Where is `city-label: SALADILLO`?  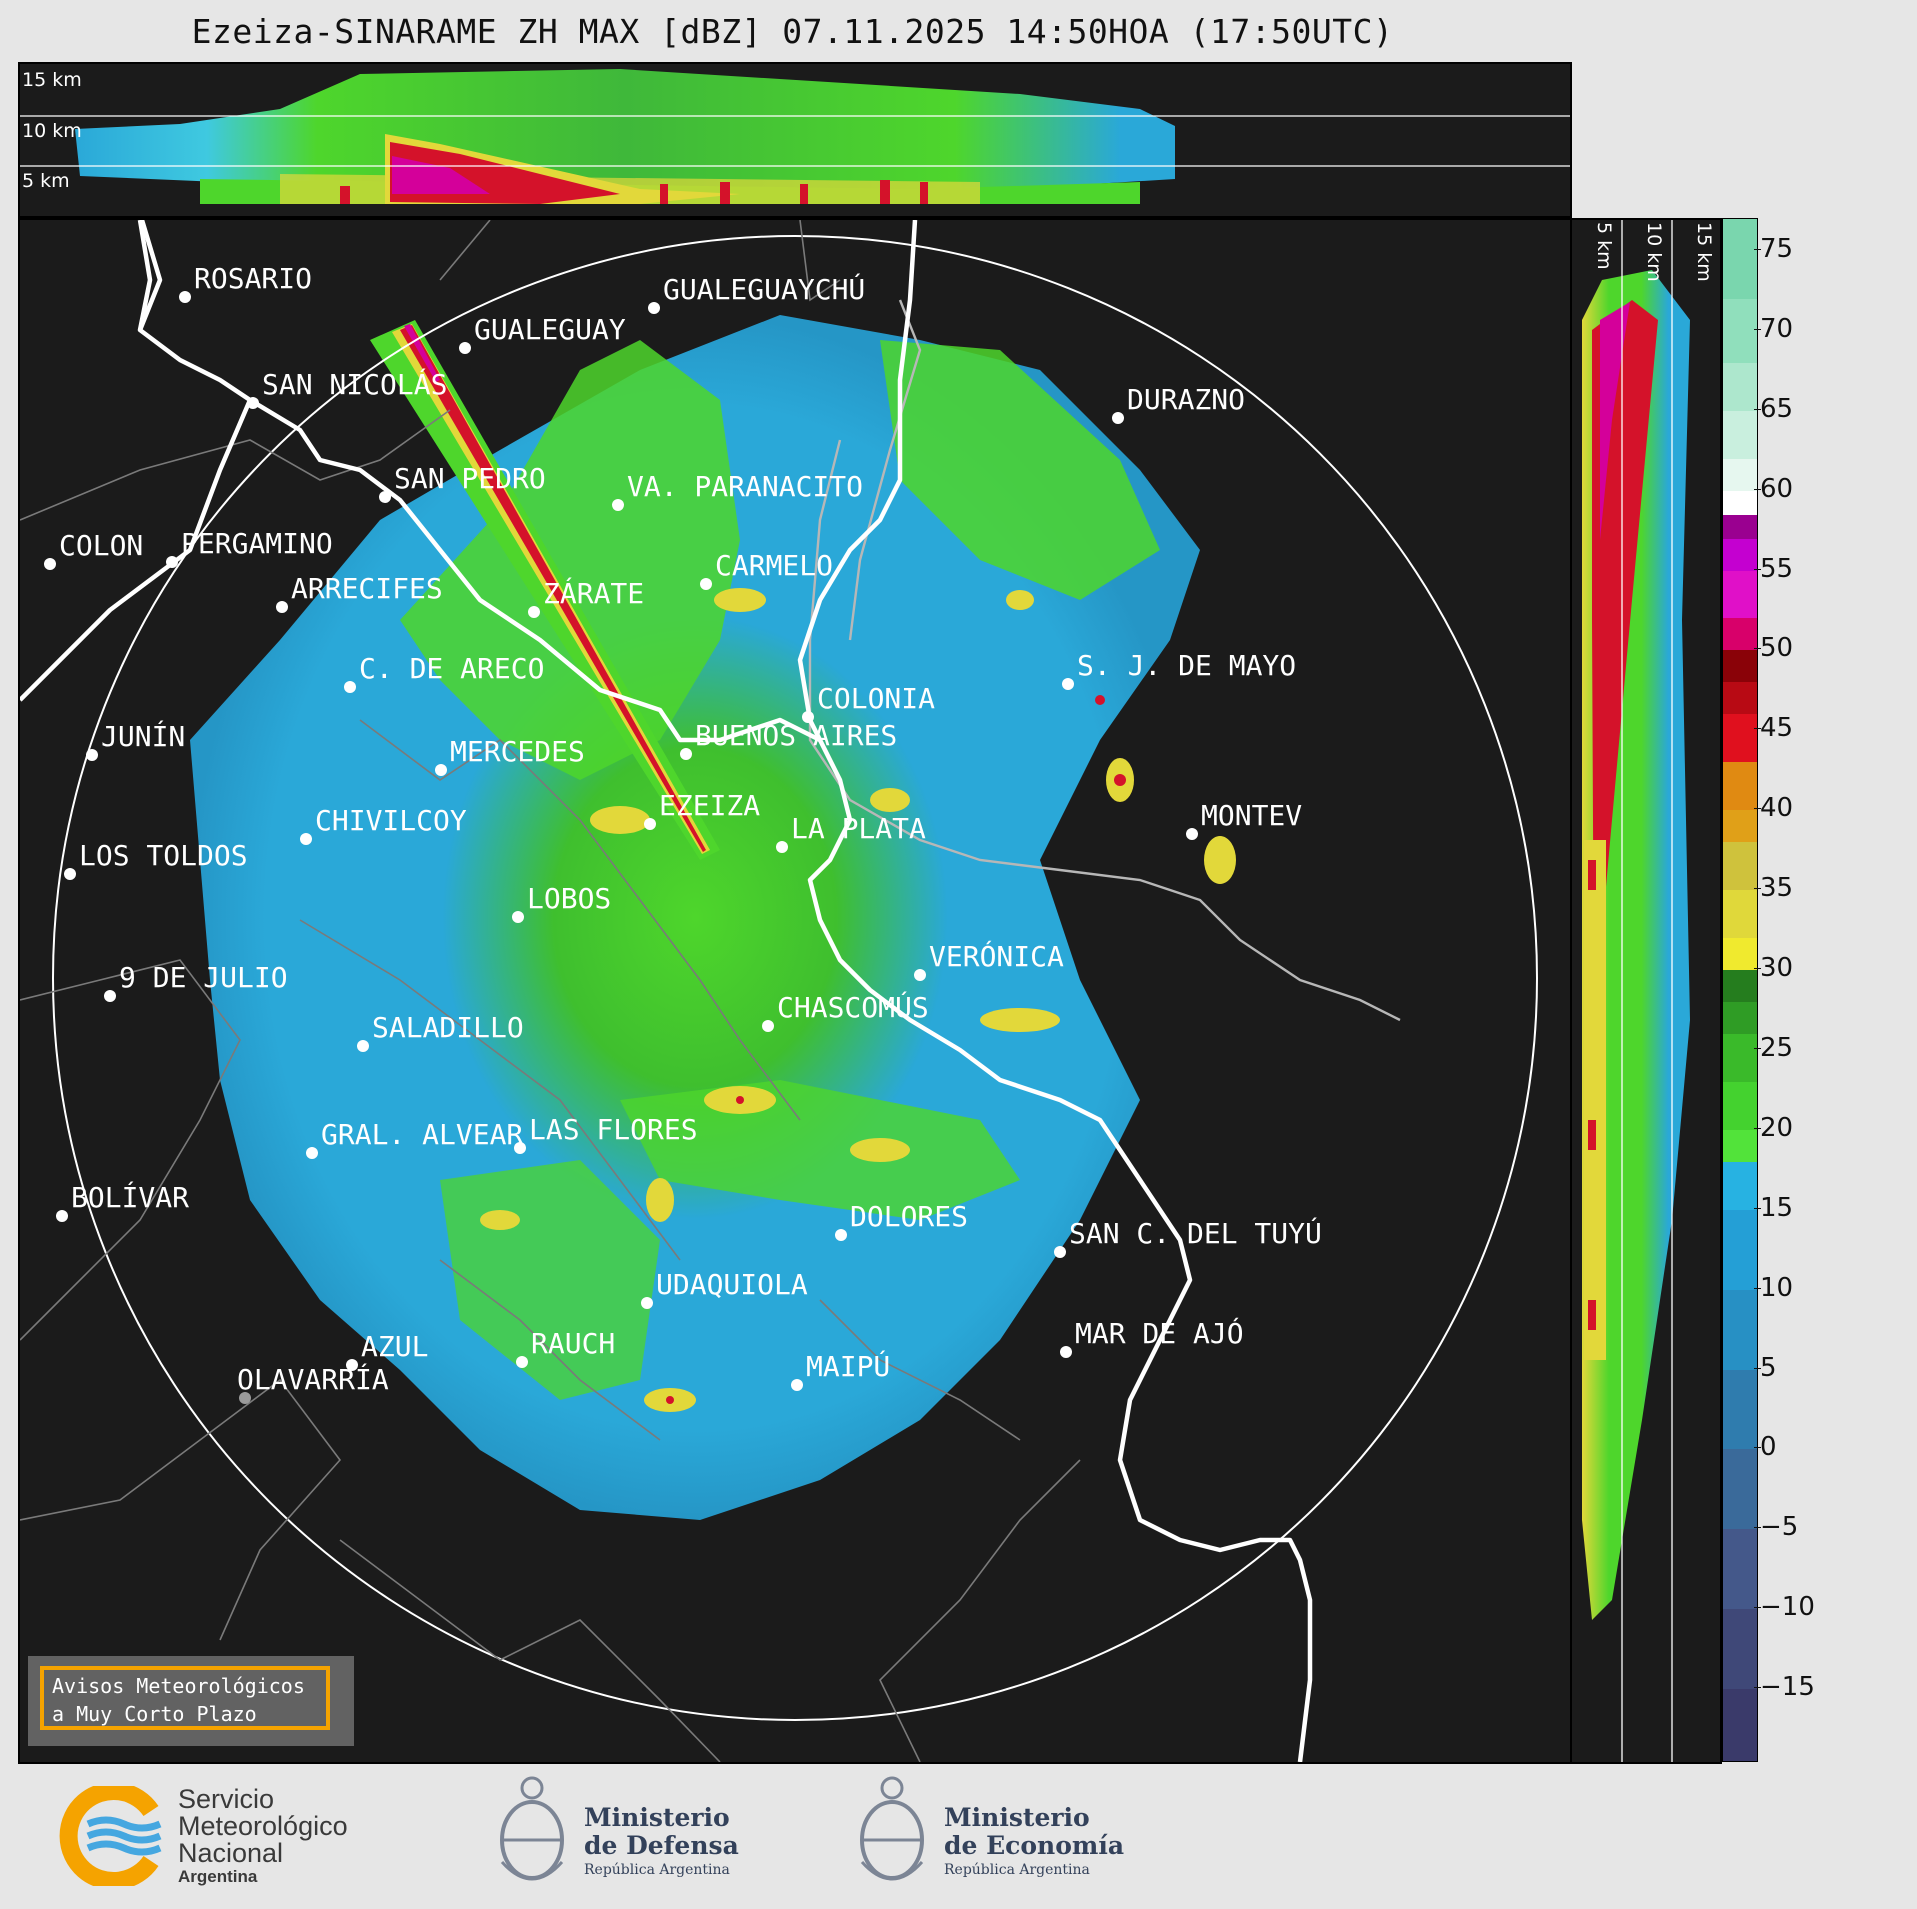 city-label: SALADILLO is located at coordinates (448, 1027).